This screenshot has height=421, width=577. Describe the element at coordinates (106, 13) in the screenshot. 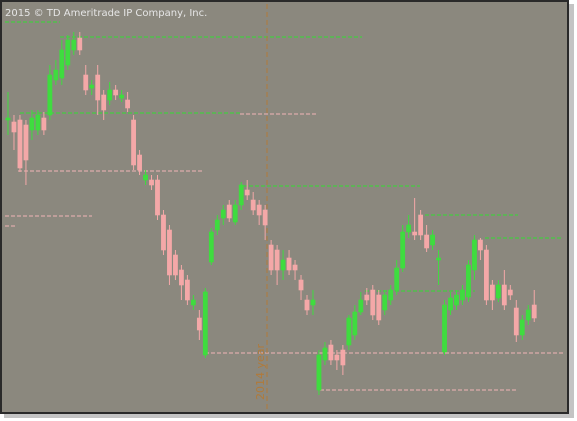

I see `copyright: 2015 © TD Ameritrade IP Company, Inc.` at that location.